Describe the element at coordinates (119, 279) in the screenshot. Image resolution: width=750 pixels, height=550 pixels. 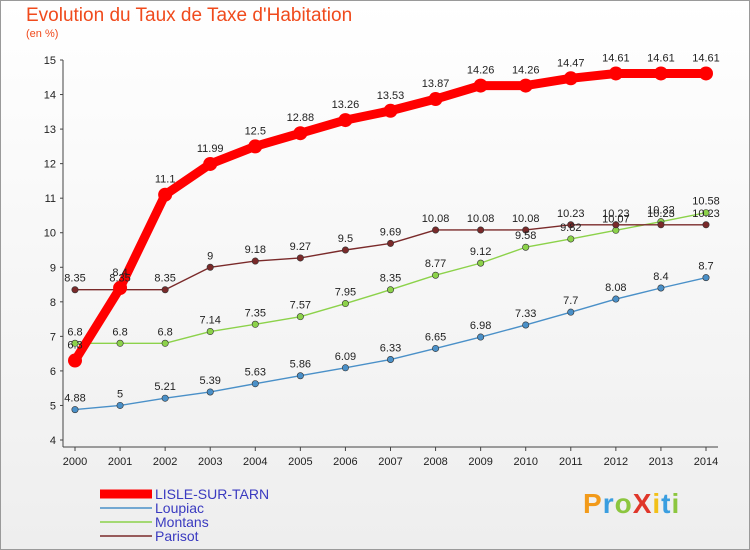
I see `data-label: 8.35` at that location.